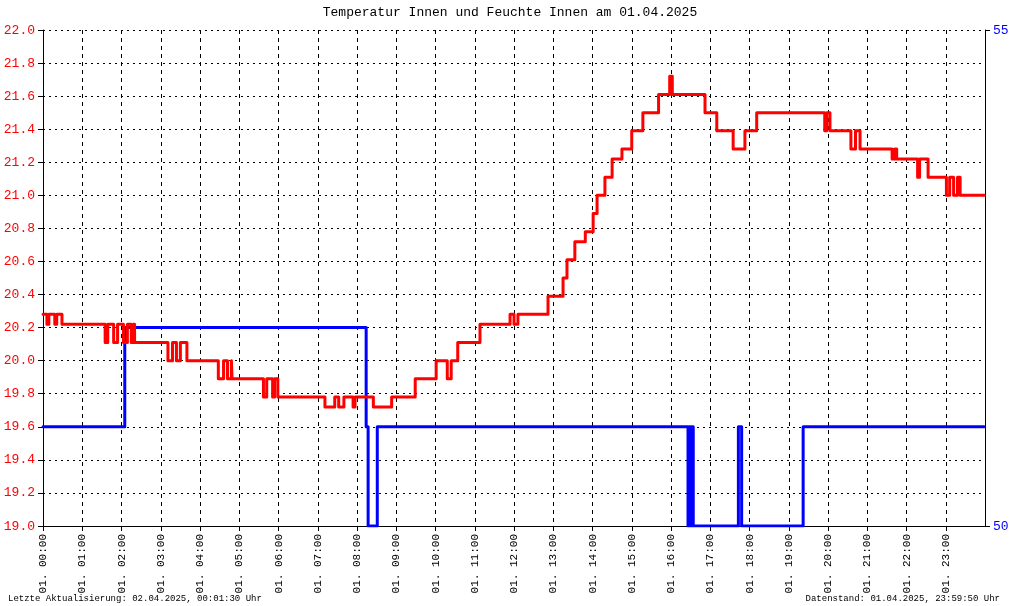 This screenshot has height=606, width=1020. I want to click on x-tick-label: 01. 12:00, so click(514, 564).